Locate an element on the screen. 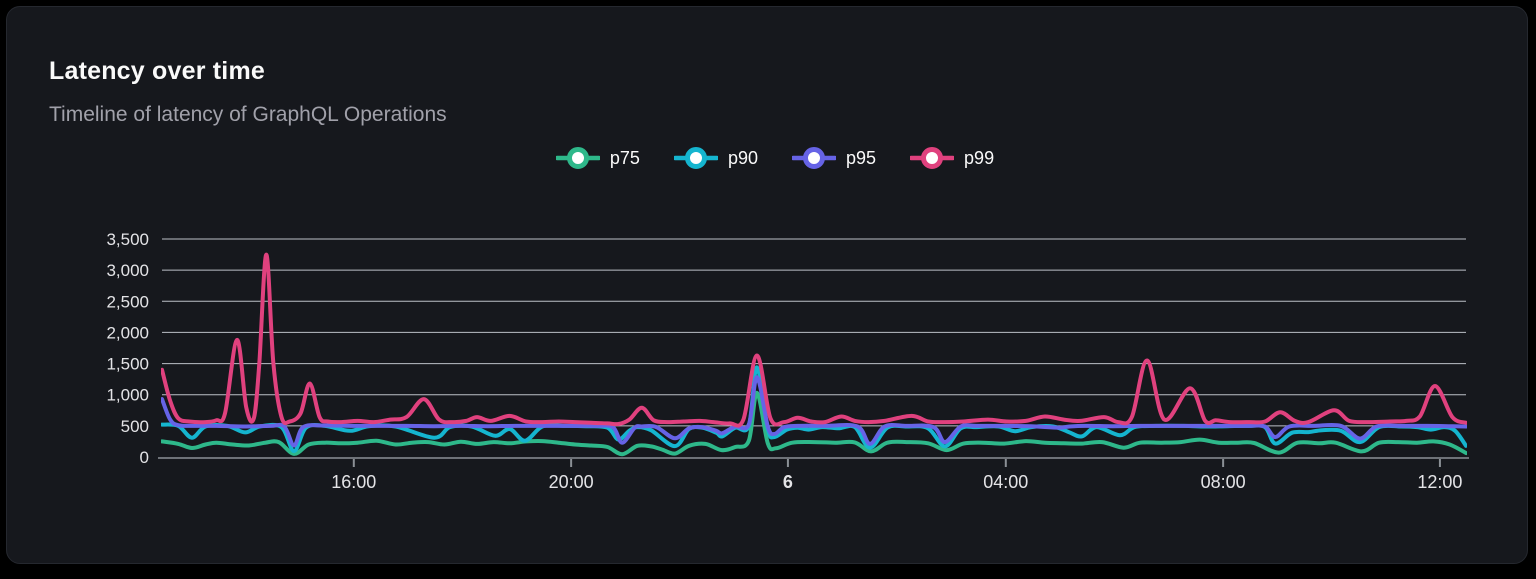  legend-item-p75: p75 is located at coordinates (597, 158).